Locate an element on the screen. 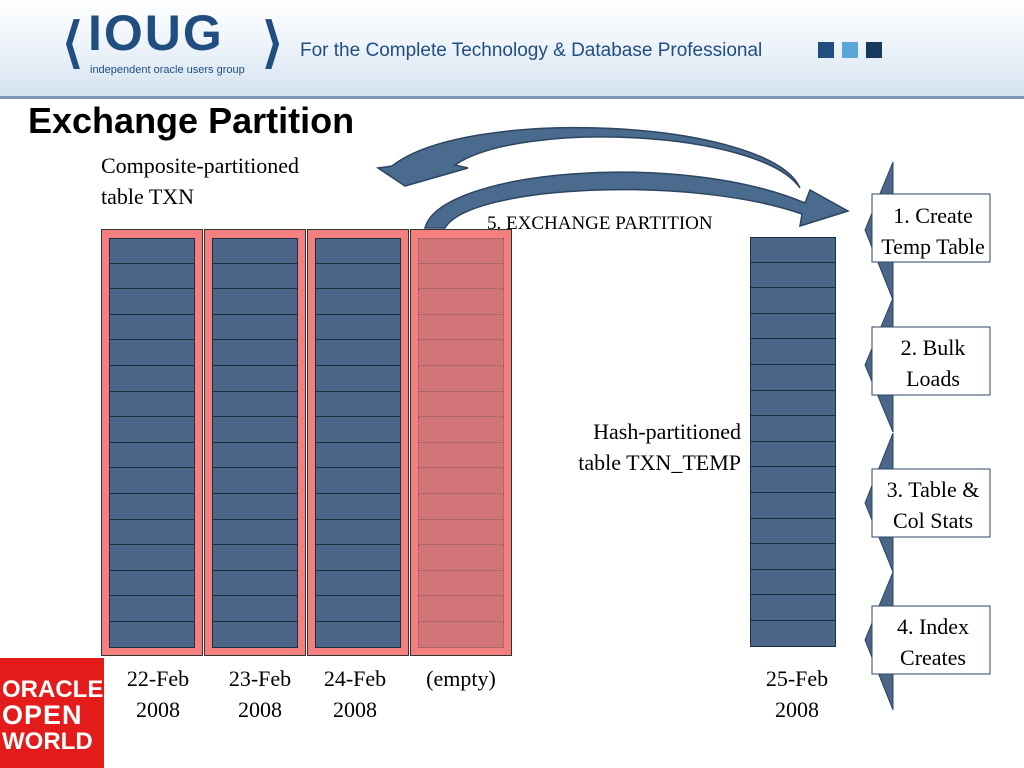 Image resolution: width=1024 pixels, height=768 pixels. partition-date-empty: (empty) is located at coordinates (461, 678).